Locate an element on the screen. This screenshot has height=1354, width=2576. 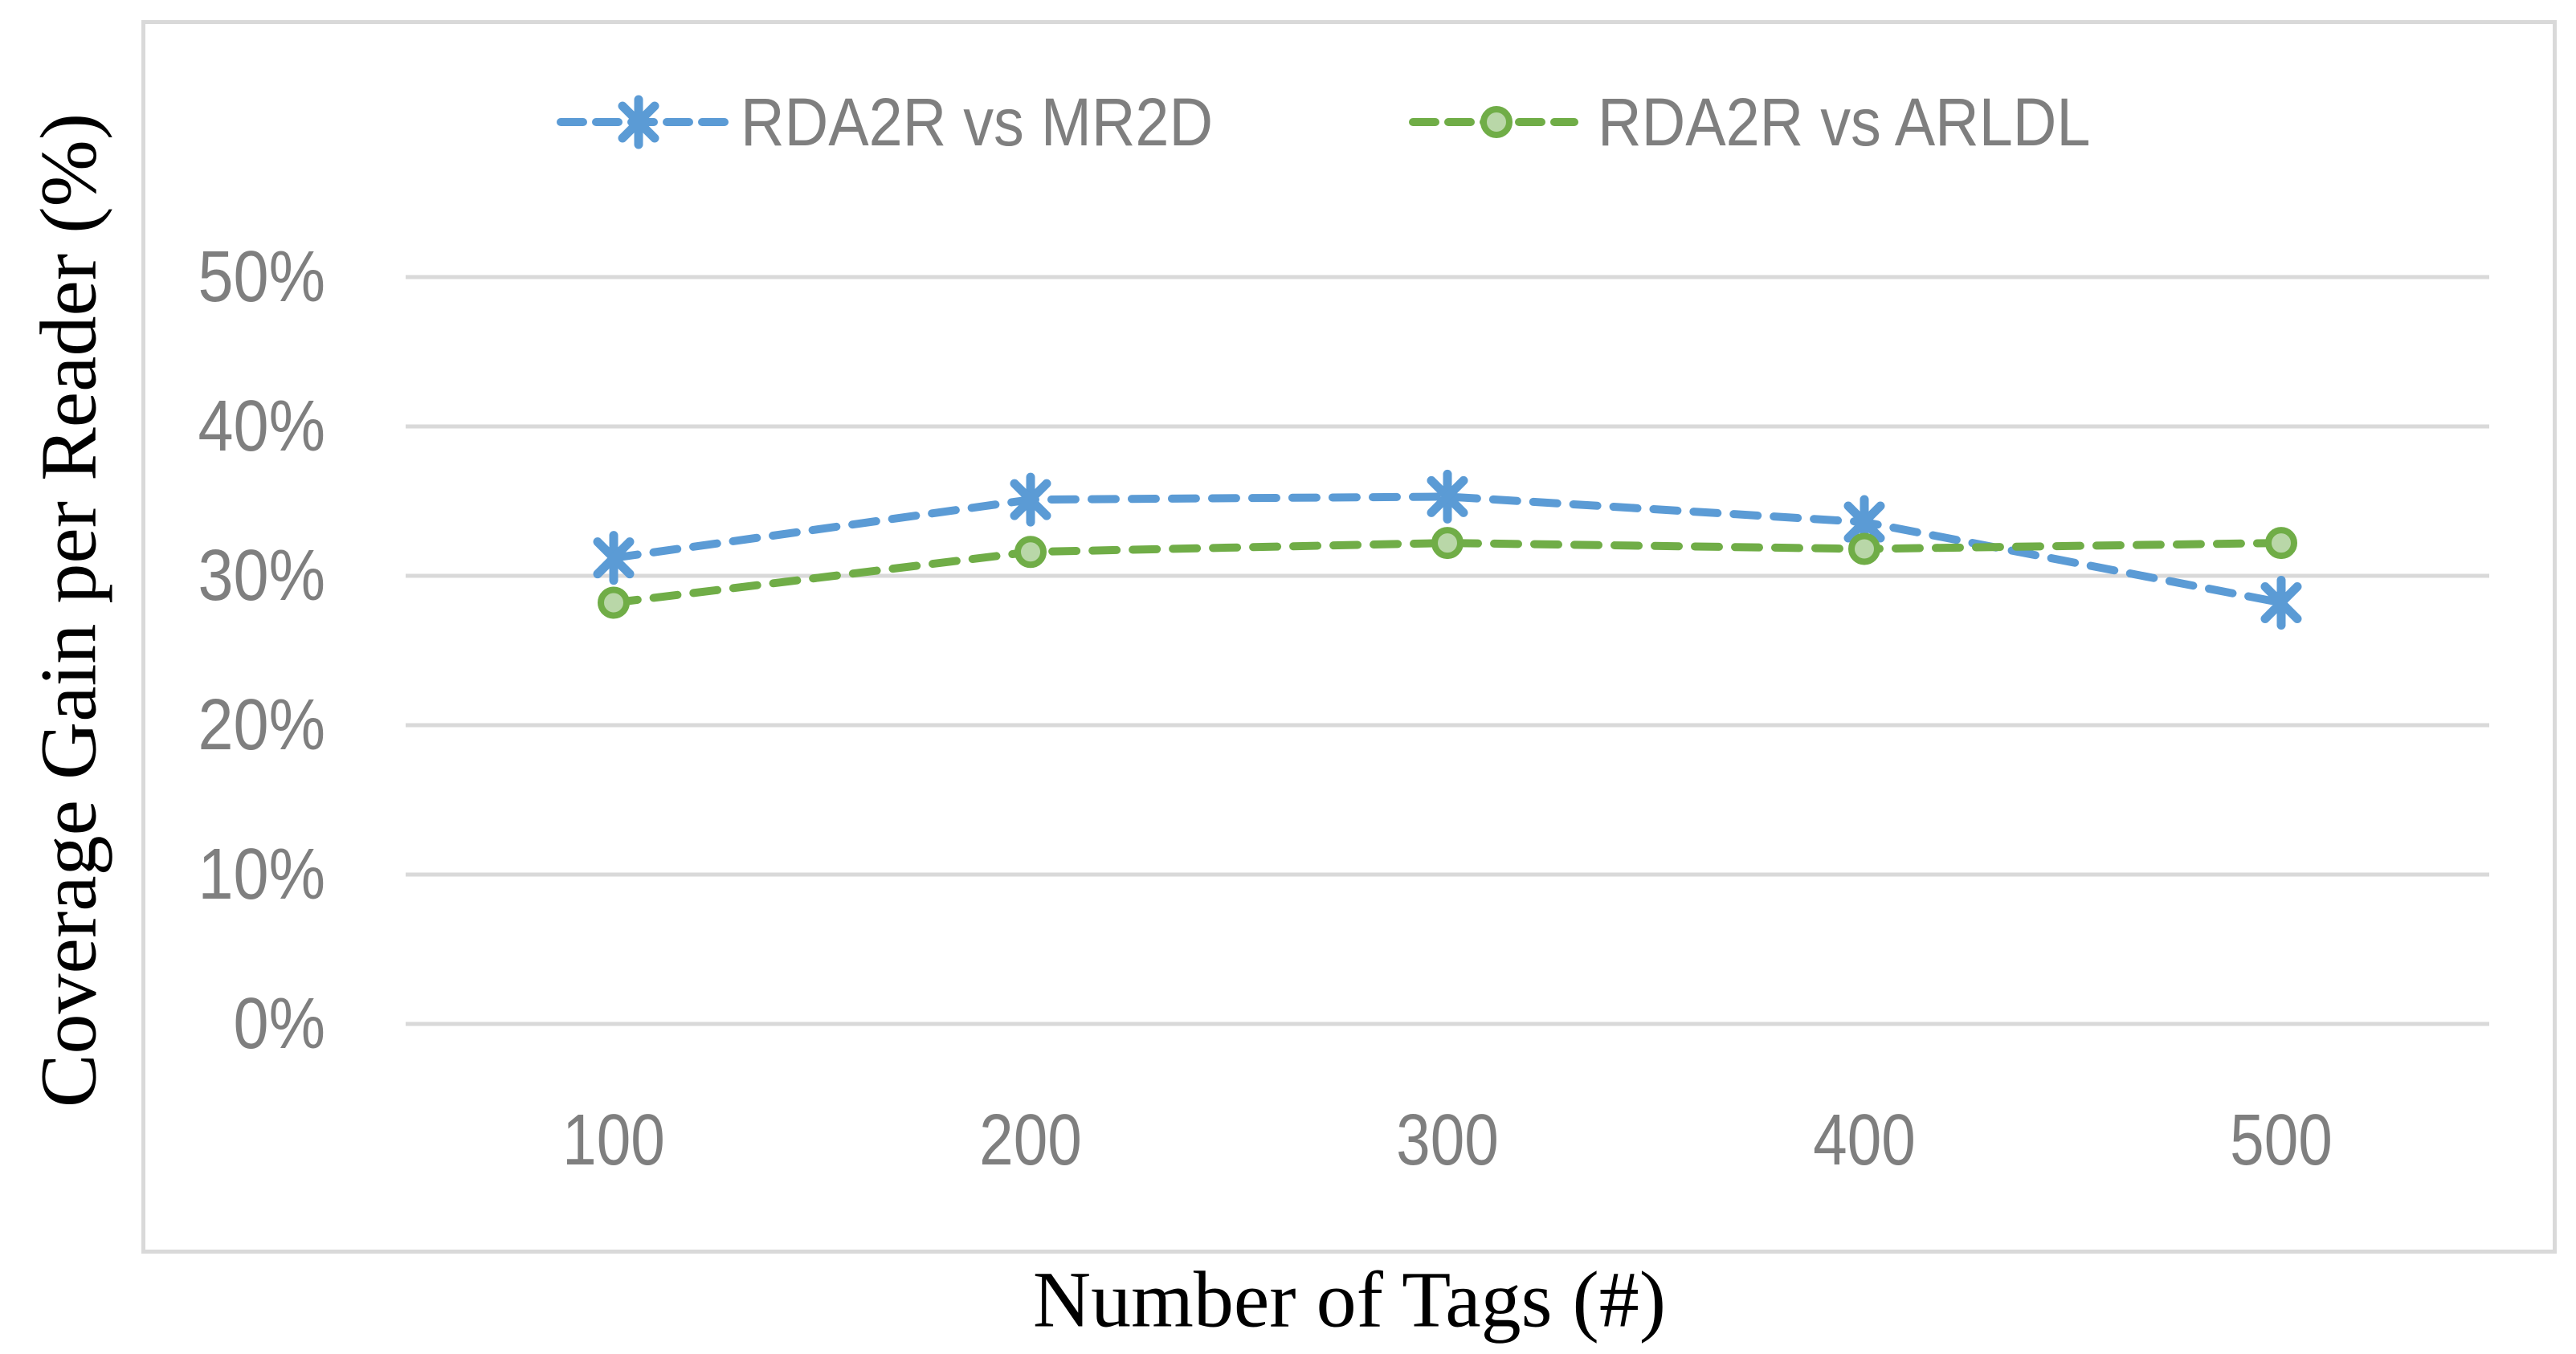
y-tick-label-10pct: 10% is located at coordinates (261, 874).